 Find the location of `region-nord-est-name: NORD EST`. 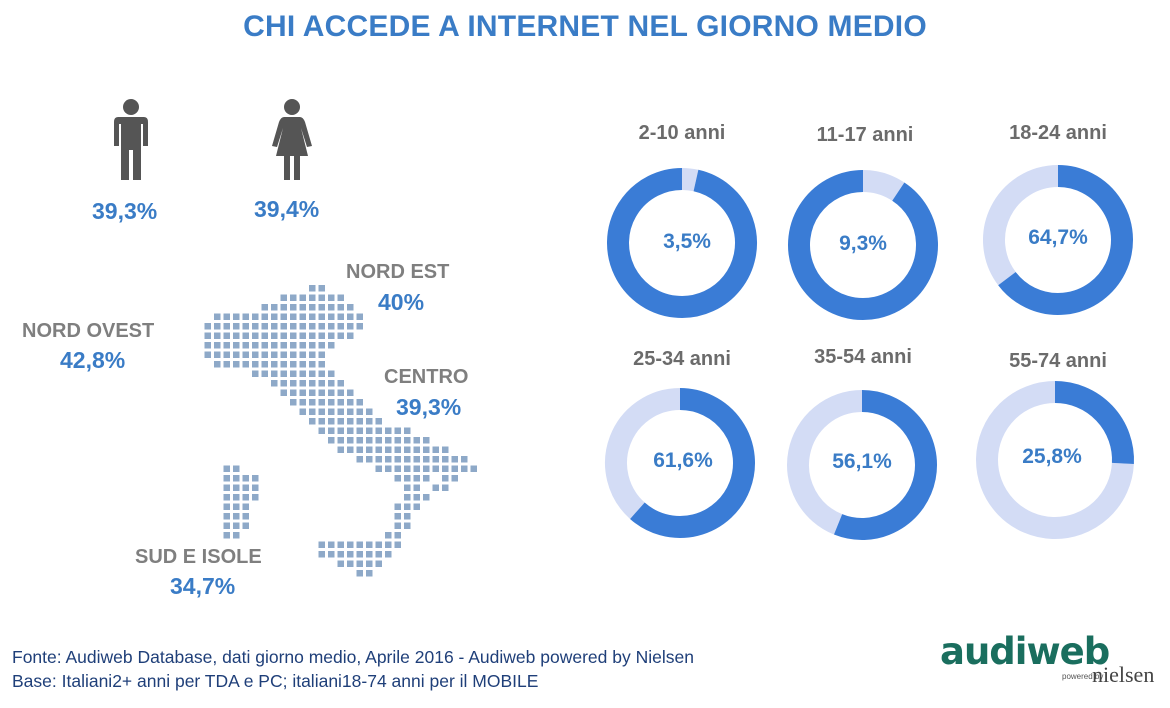

region-nord-est-name: NORD EST is located at coordinates (398, 272).